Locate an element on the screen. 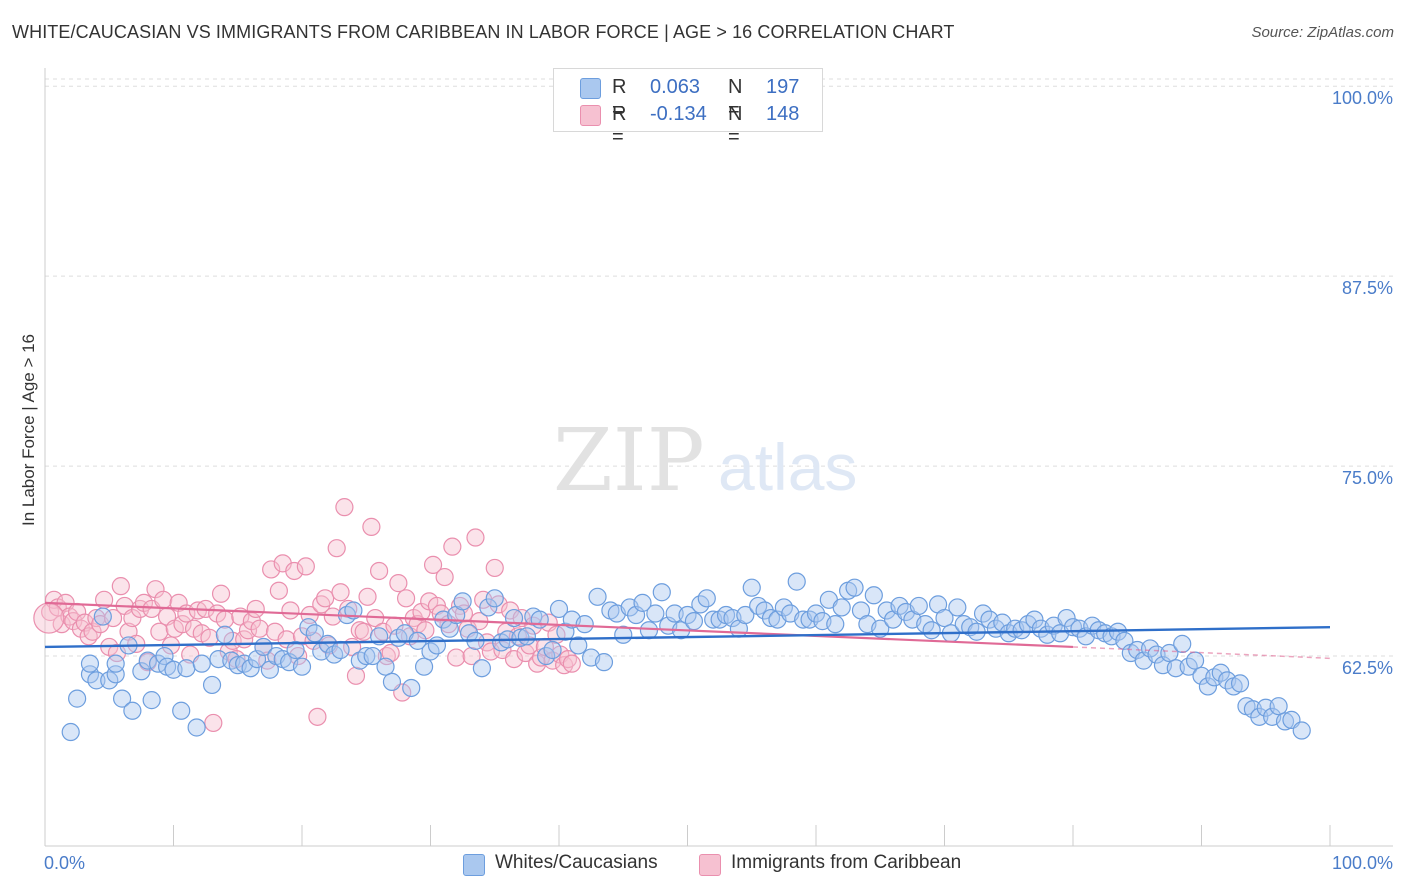 The height and width of the screenshot is (892, 1406). y-tick-label: 62.5% is located at coordinates (1367, 668).